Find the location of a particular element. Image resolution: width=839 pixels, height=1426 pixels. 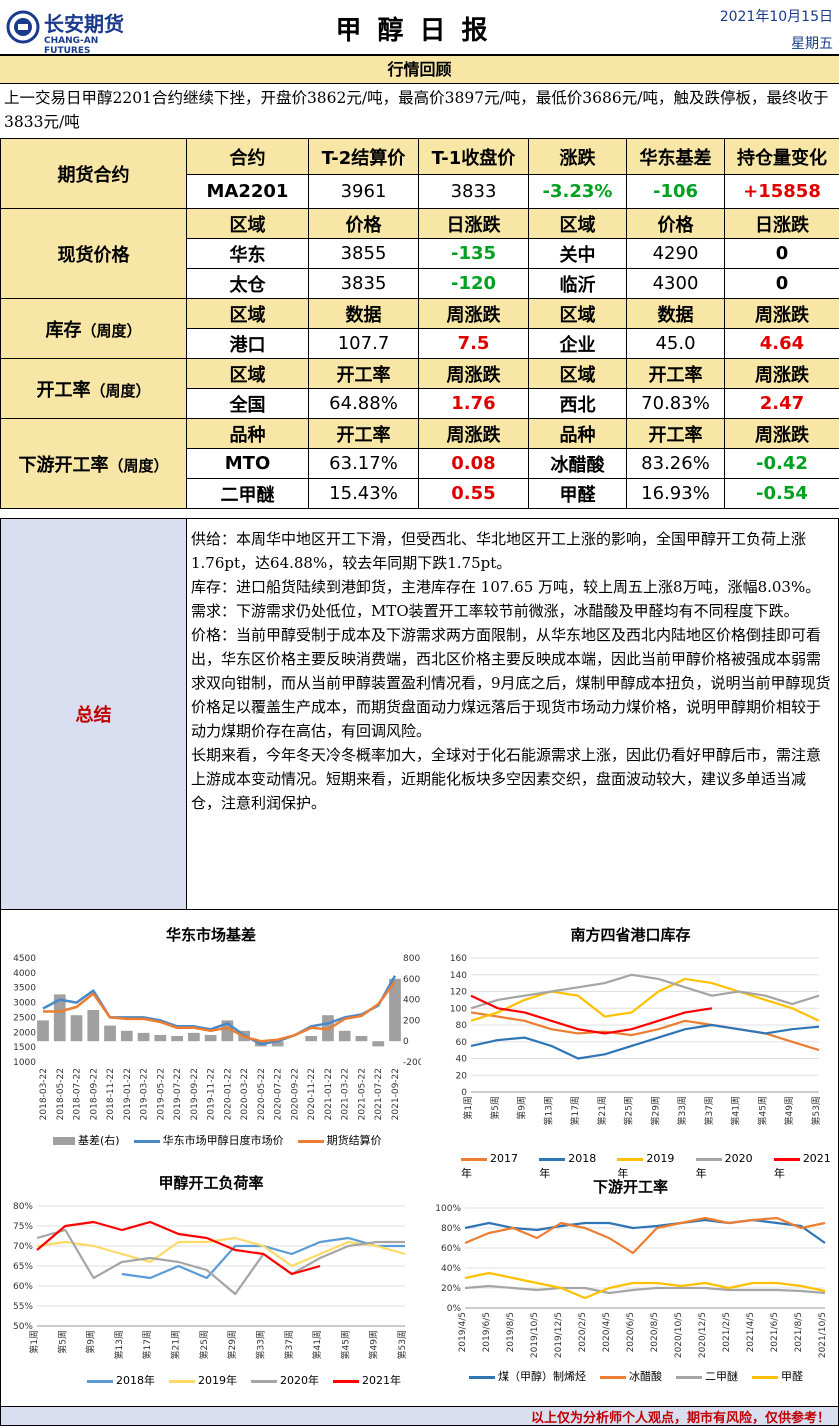

operating-header-row: 开工率（周度） 区域 开工率 周涨跌 区域 开工率 周涨跌 is located at coordinates (419, 388).